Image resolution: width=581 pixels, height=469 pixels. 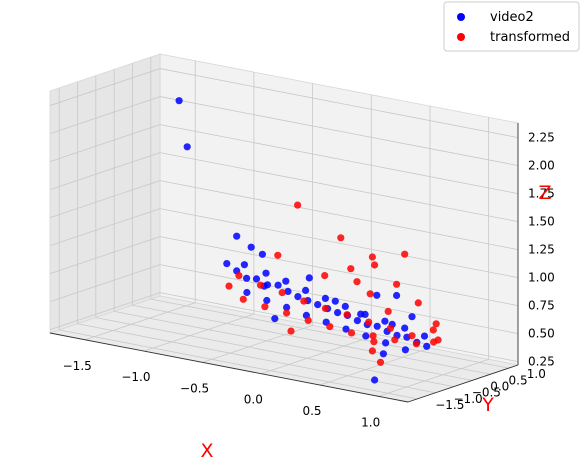 What do you see at coordinates (487, 405) in the screenshot?
I see `y-axis-label: Y` at bounding box center [487, 405].